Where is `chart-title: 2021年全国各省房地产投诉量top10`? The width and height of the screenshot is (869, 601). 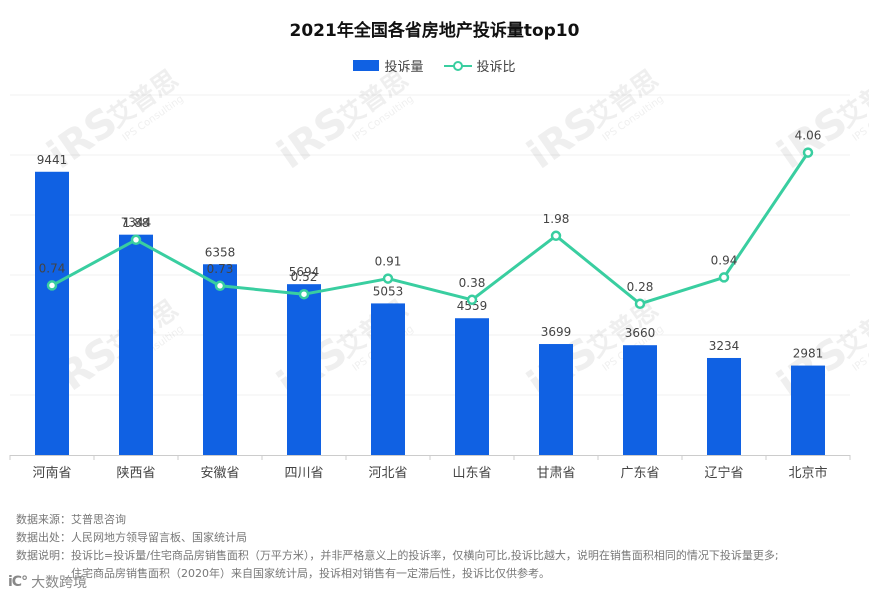
chart-title: 2021年全国各省房地产投诉量top10 is located at coordinates (434, 31).